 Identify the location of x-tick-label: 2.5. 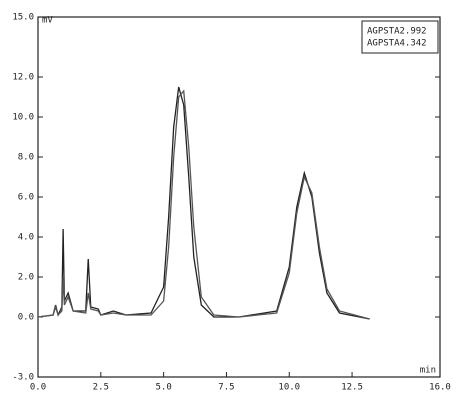
(101, 388).